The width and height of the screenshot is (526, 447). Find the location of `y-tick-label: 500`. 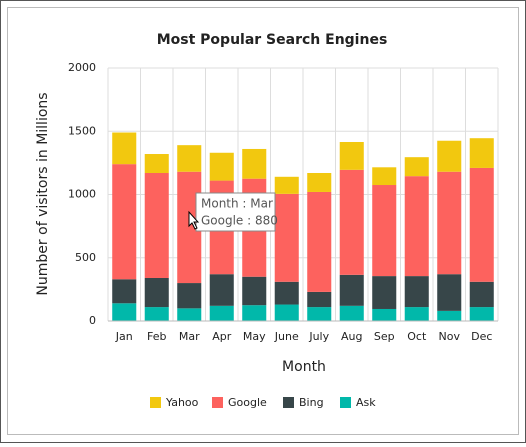

y-tick-label: 500 is located at coordinates (85, 257).